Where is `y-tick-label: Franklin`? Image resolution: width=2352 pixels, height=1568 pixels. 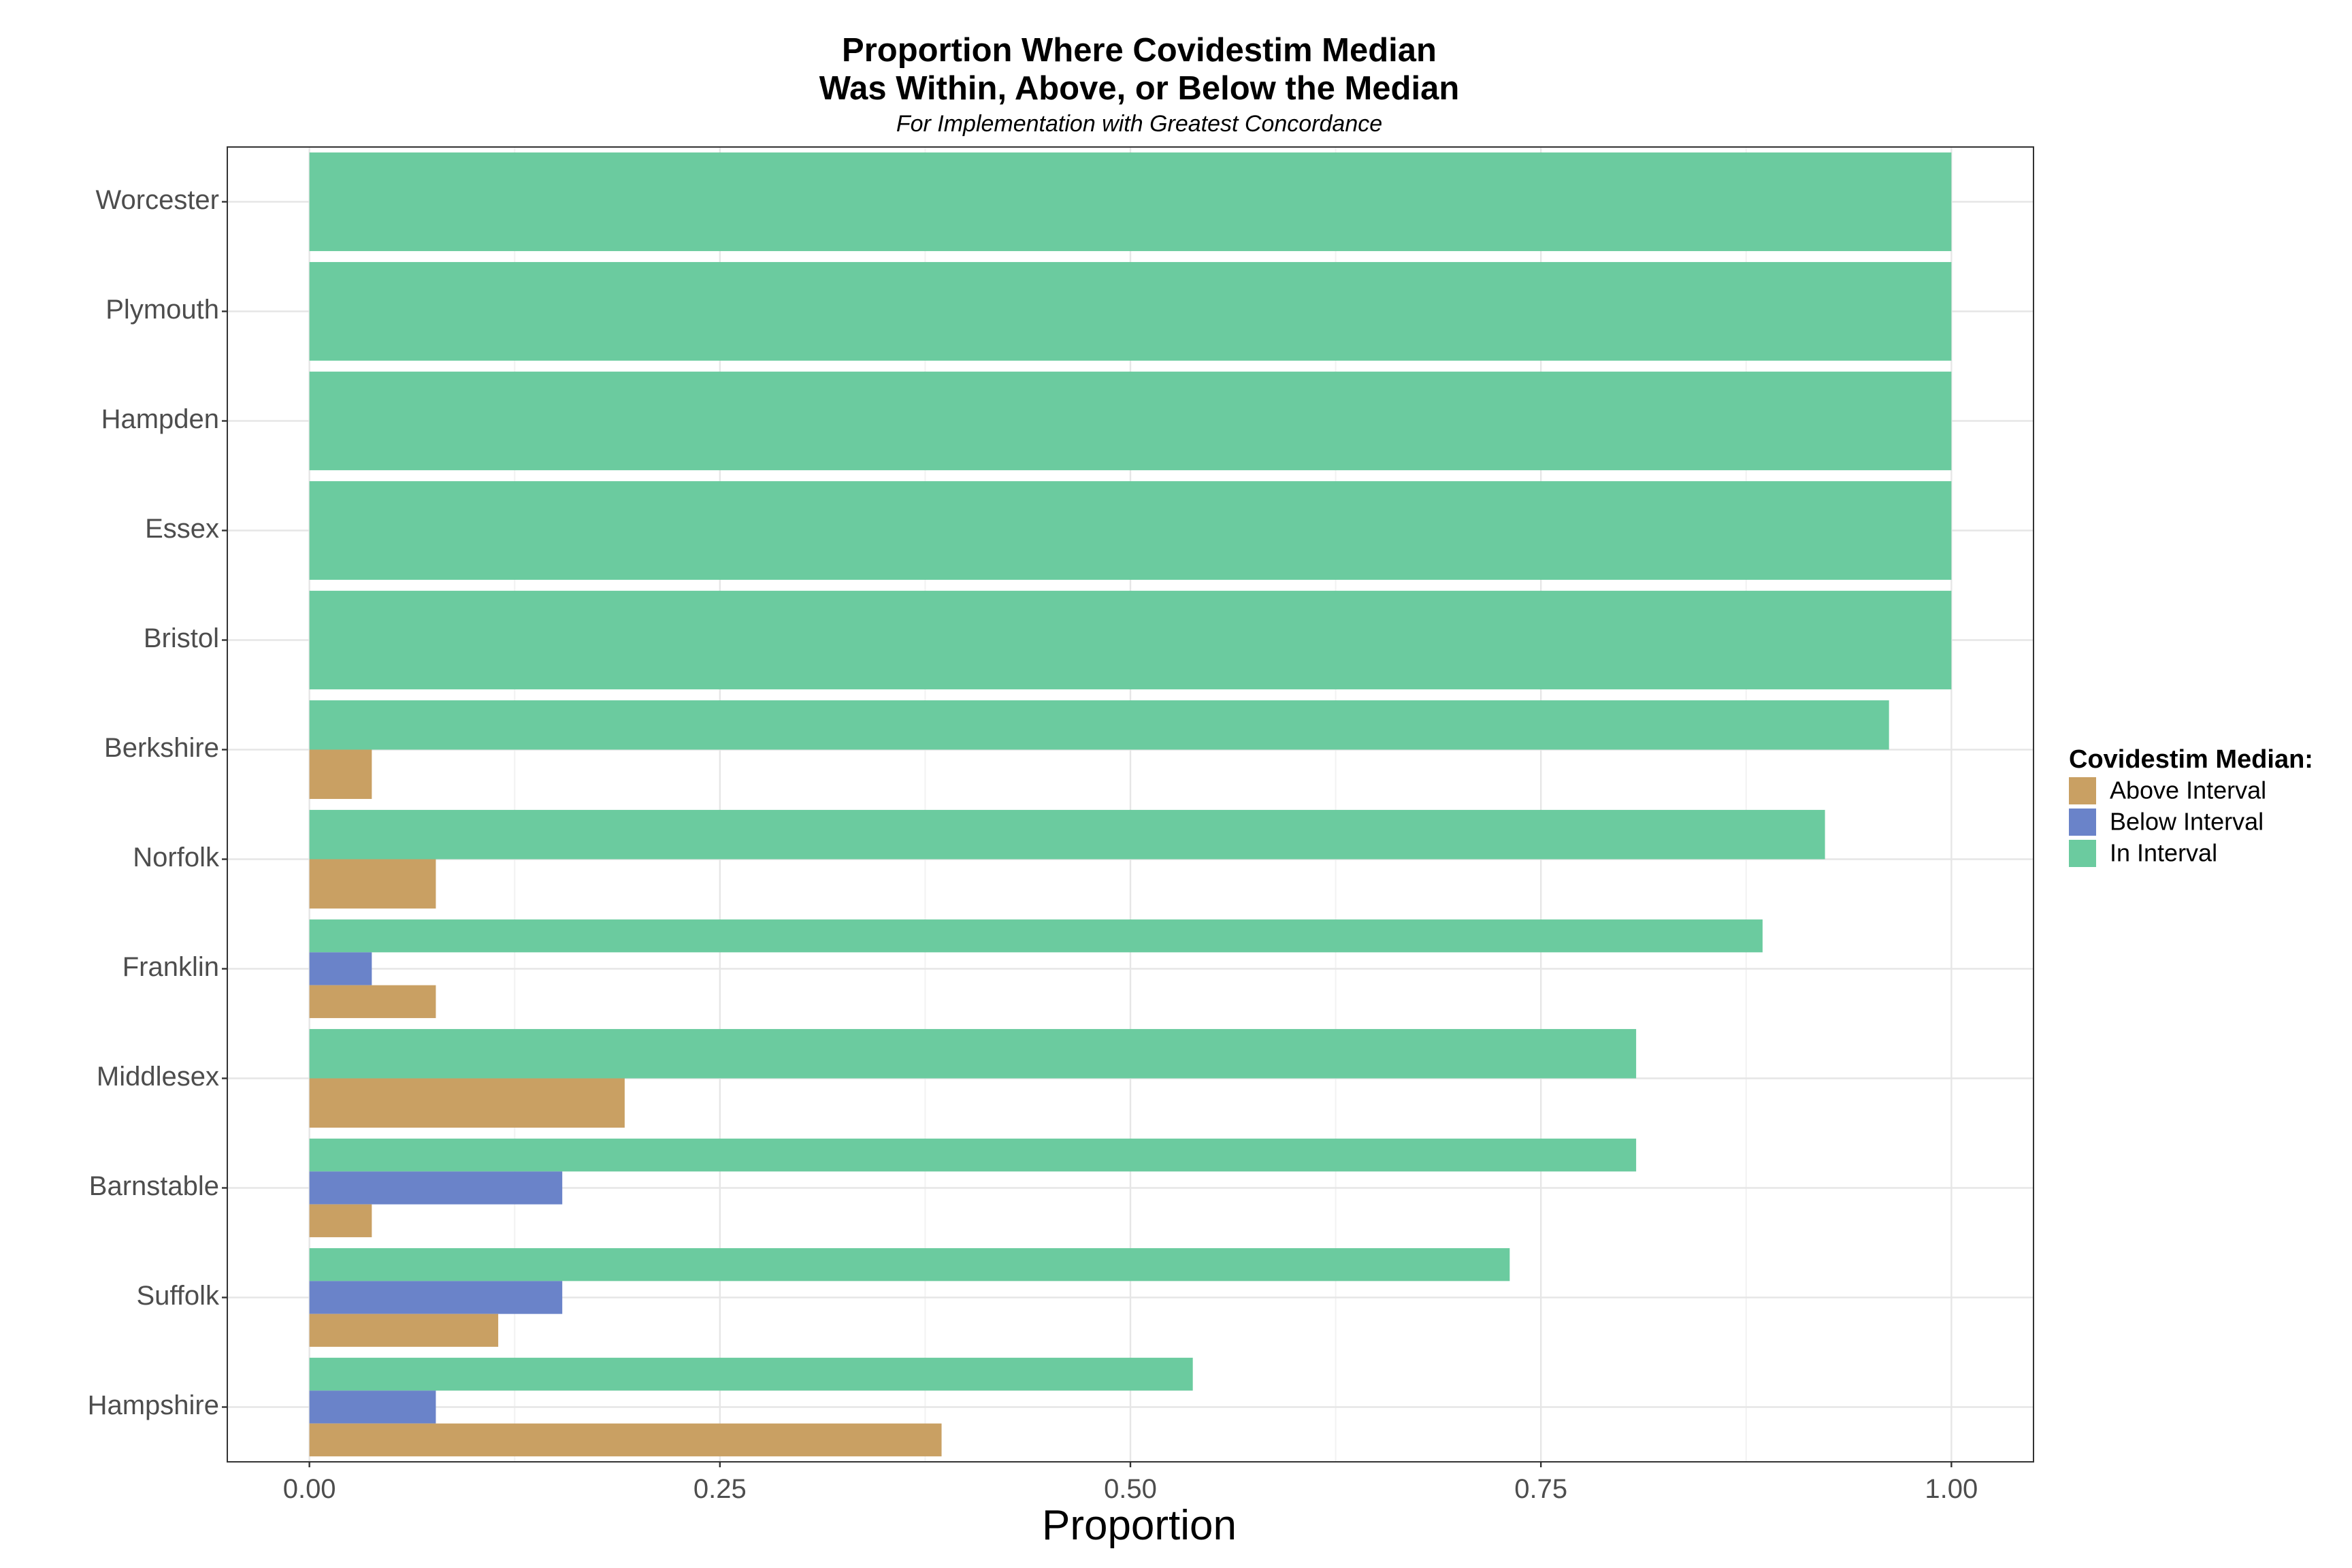
y-tick-label: Franklin is located at coordinates (171, 967).